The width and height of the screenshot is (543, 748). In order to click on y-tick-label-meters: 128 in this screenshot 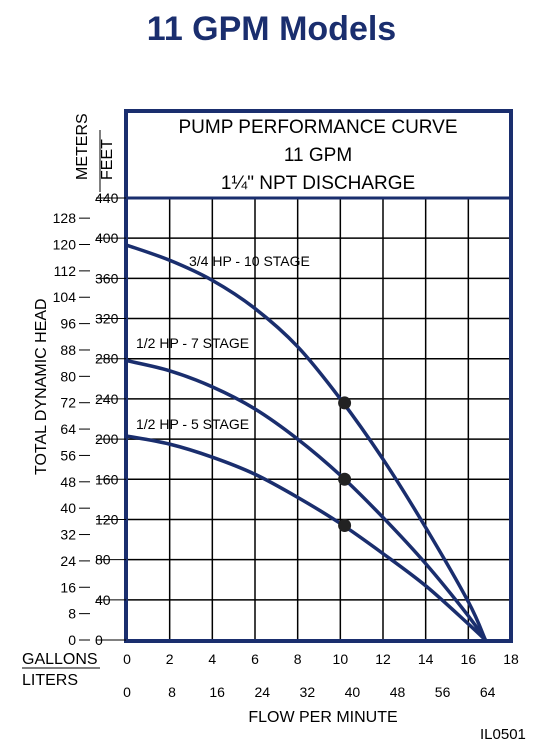, I will do `click(65, 218)`.